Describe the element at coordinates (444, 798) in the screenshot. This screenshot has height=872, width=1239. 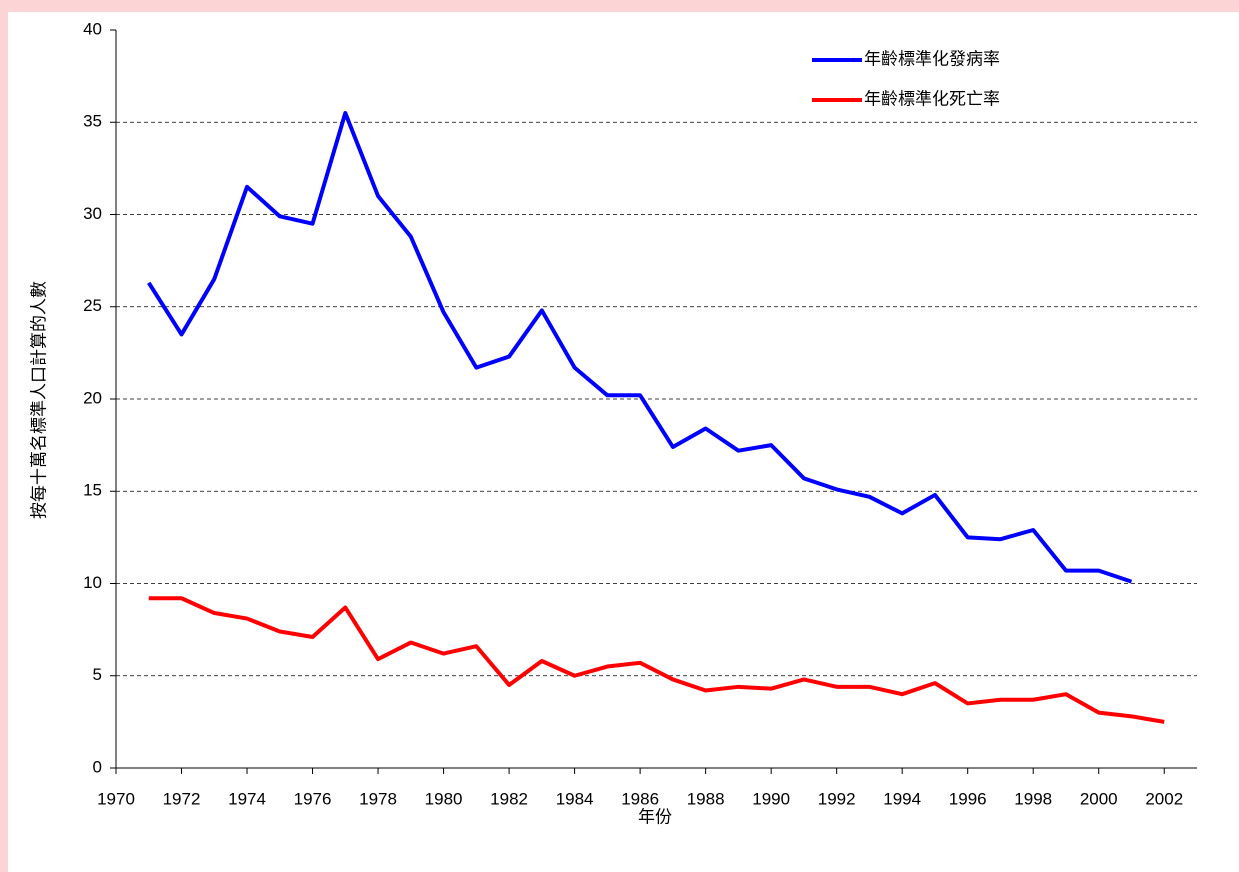
I see `x-tick-label: 1980` at that location.